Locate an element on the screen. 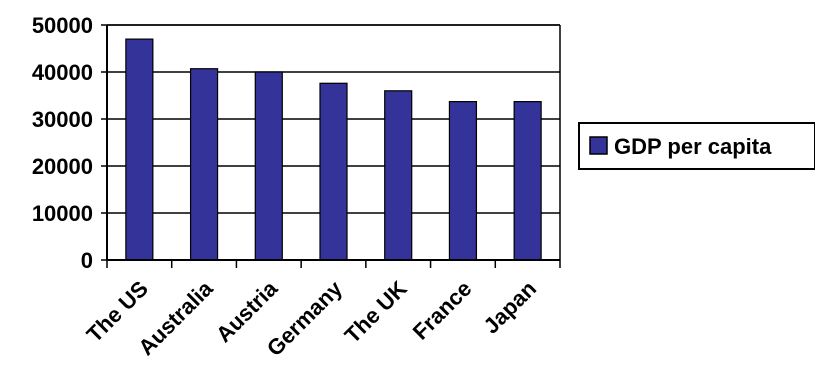 Image resolution: width=815 pixels, height=383 pixels. legend-swatch is located at coordinates (598, 145).